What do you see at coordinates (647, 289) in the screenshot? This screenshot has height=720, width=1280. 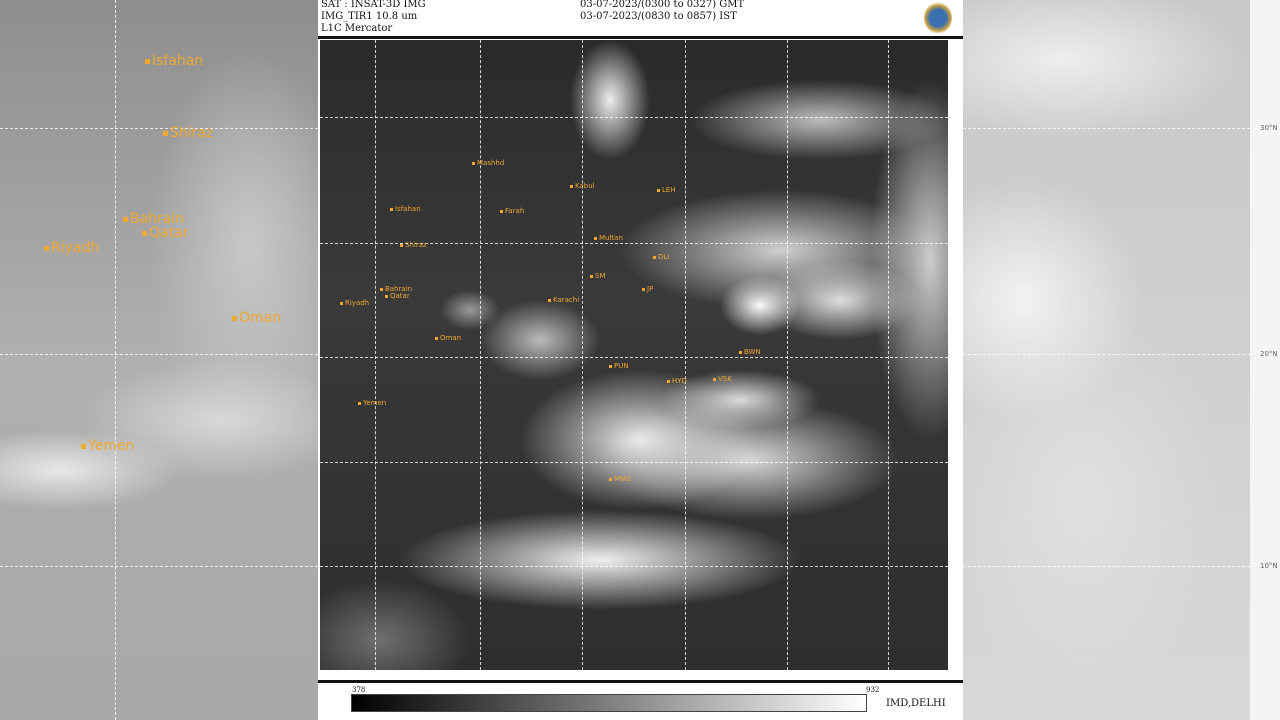 I see `city-label: JP` at bounding box center [647, 289].